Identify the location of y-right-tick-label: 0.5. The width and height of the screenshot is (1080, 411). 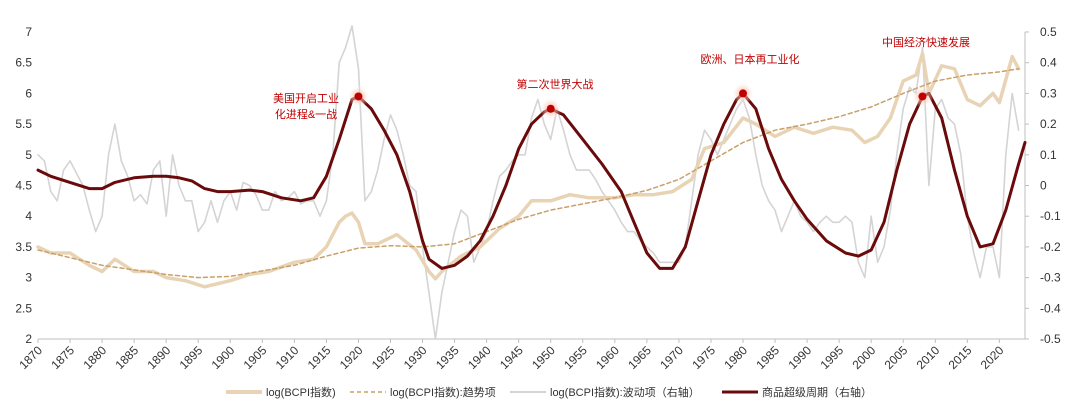
(1048, 32).